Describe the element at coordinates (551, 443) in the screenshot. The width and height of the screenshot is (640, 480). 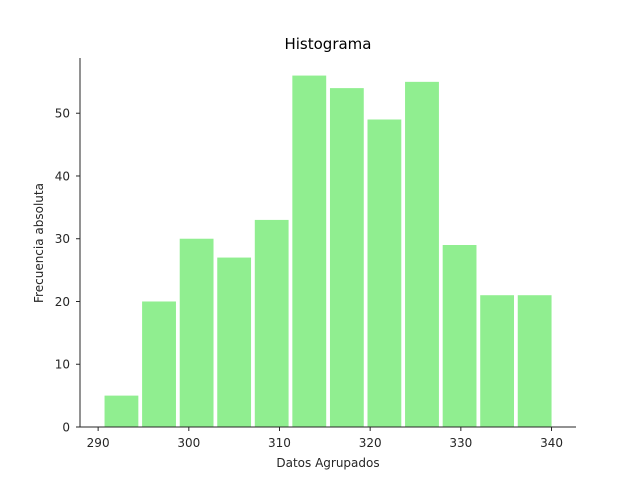
I see `x-tick-label: 340` at that location.